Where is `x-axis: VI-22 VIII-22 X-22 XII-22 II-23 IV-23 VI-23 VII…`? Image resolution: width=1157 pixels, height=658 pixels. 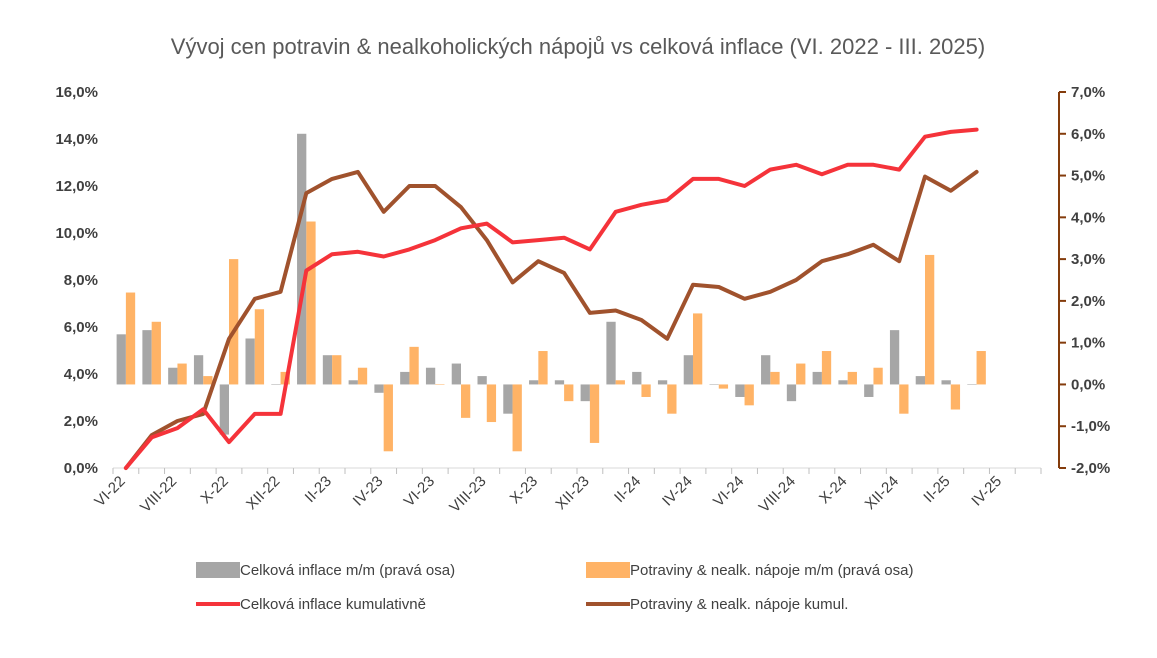 x-axis: VI-22 VIII-22 X-22 XII-22 II-23 IV-23 VI-23 VII… is located at coordinates (566, 491).